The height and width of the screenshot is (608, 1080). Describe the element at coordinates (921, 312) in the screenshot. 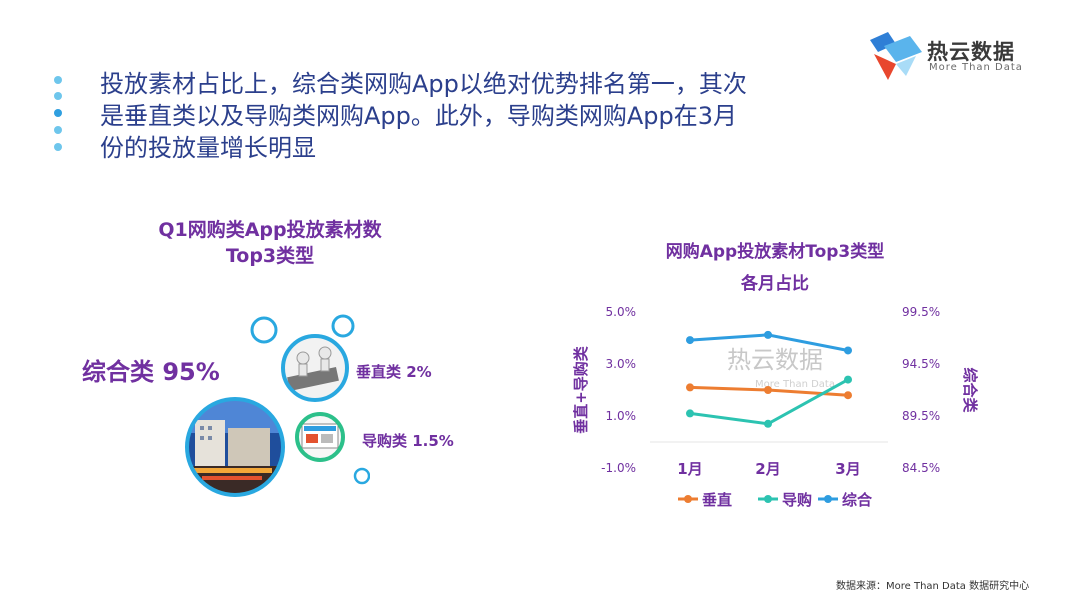

I see `right-axis-tick: 99.5%` at that location.